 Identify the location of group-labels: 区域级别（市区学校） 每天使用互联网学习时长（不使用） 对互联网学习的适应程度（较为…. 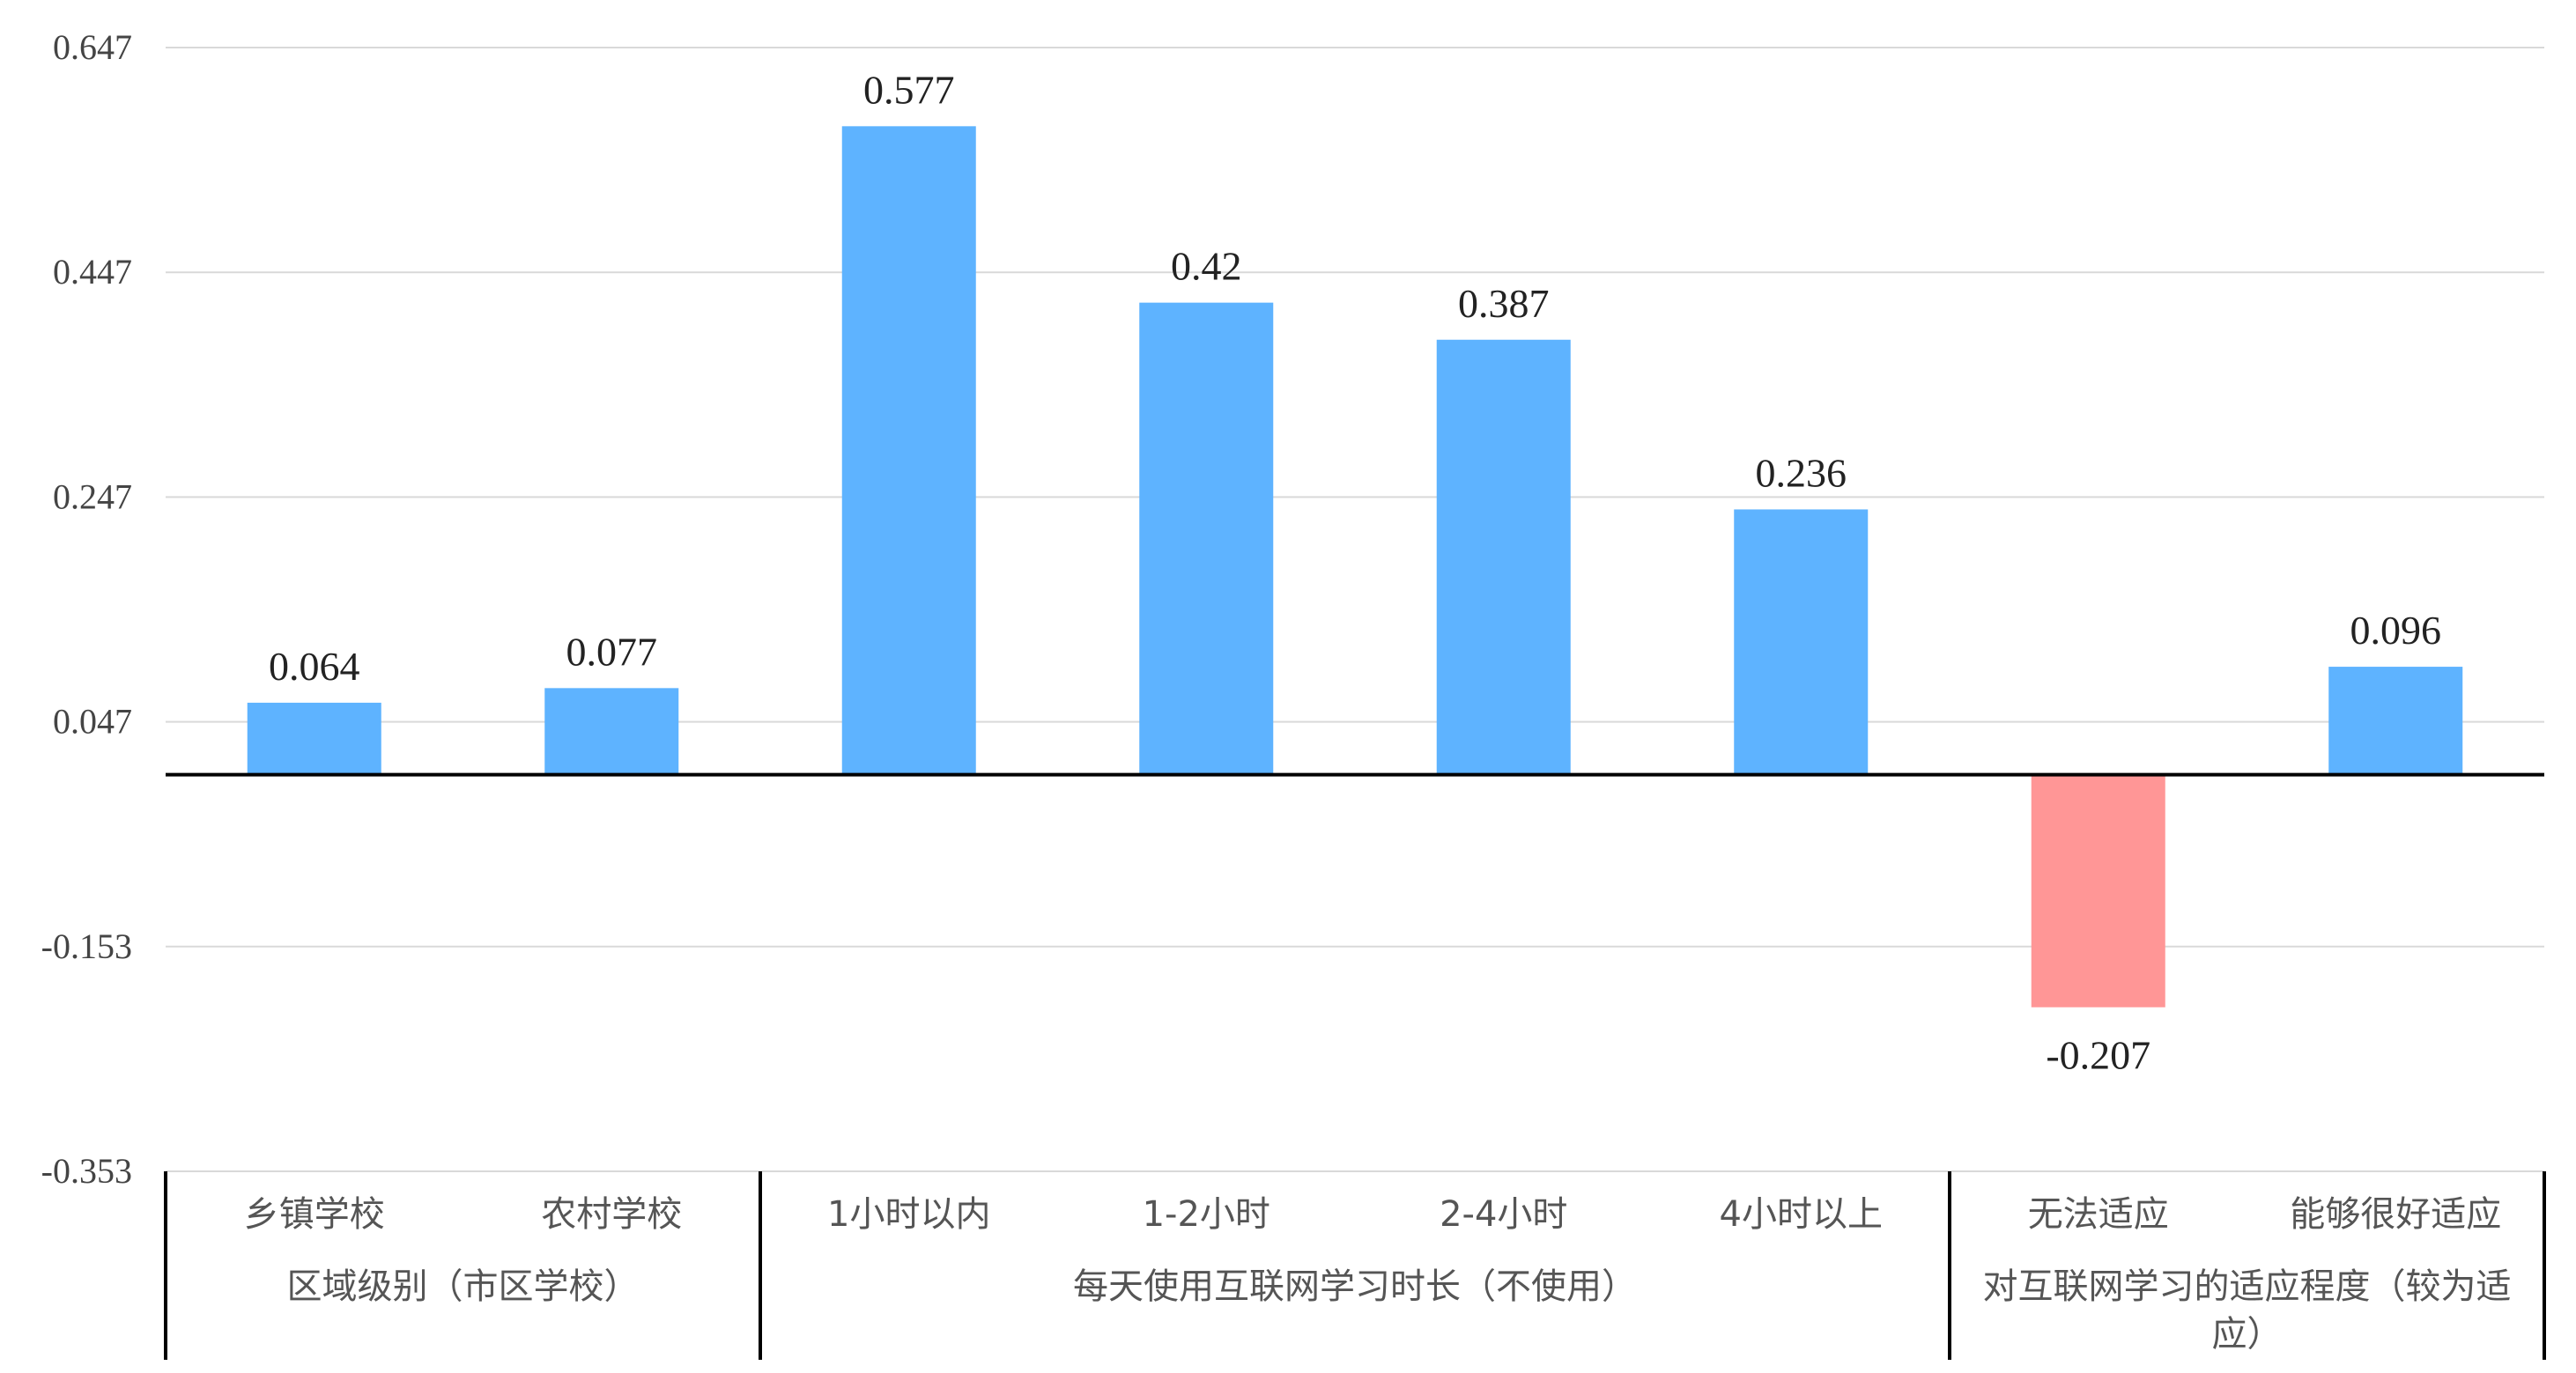
(1400, 1310).